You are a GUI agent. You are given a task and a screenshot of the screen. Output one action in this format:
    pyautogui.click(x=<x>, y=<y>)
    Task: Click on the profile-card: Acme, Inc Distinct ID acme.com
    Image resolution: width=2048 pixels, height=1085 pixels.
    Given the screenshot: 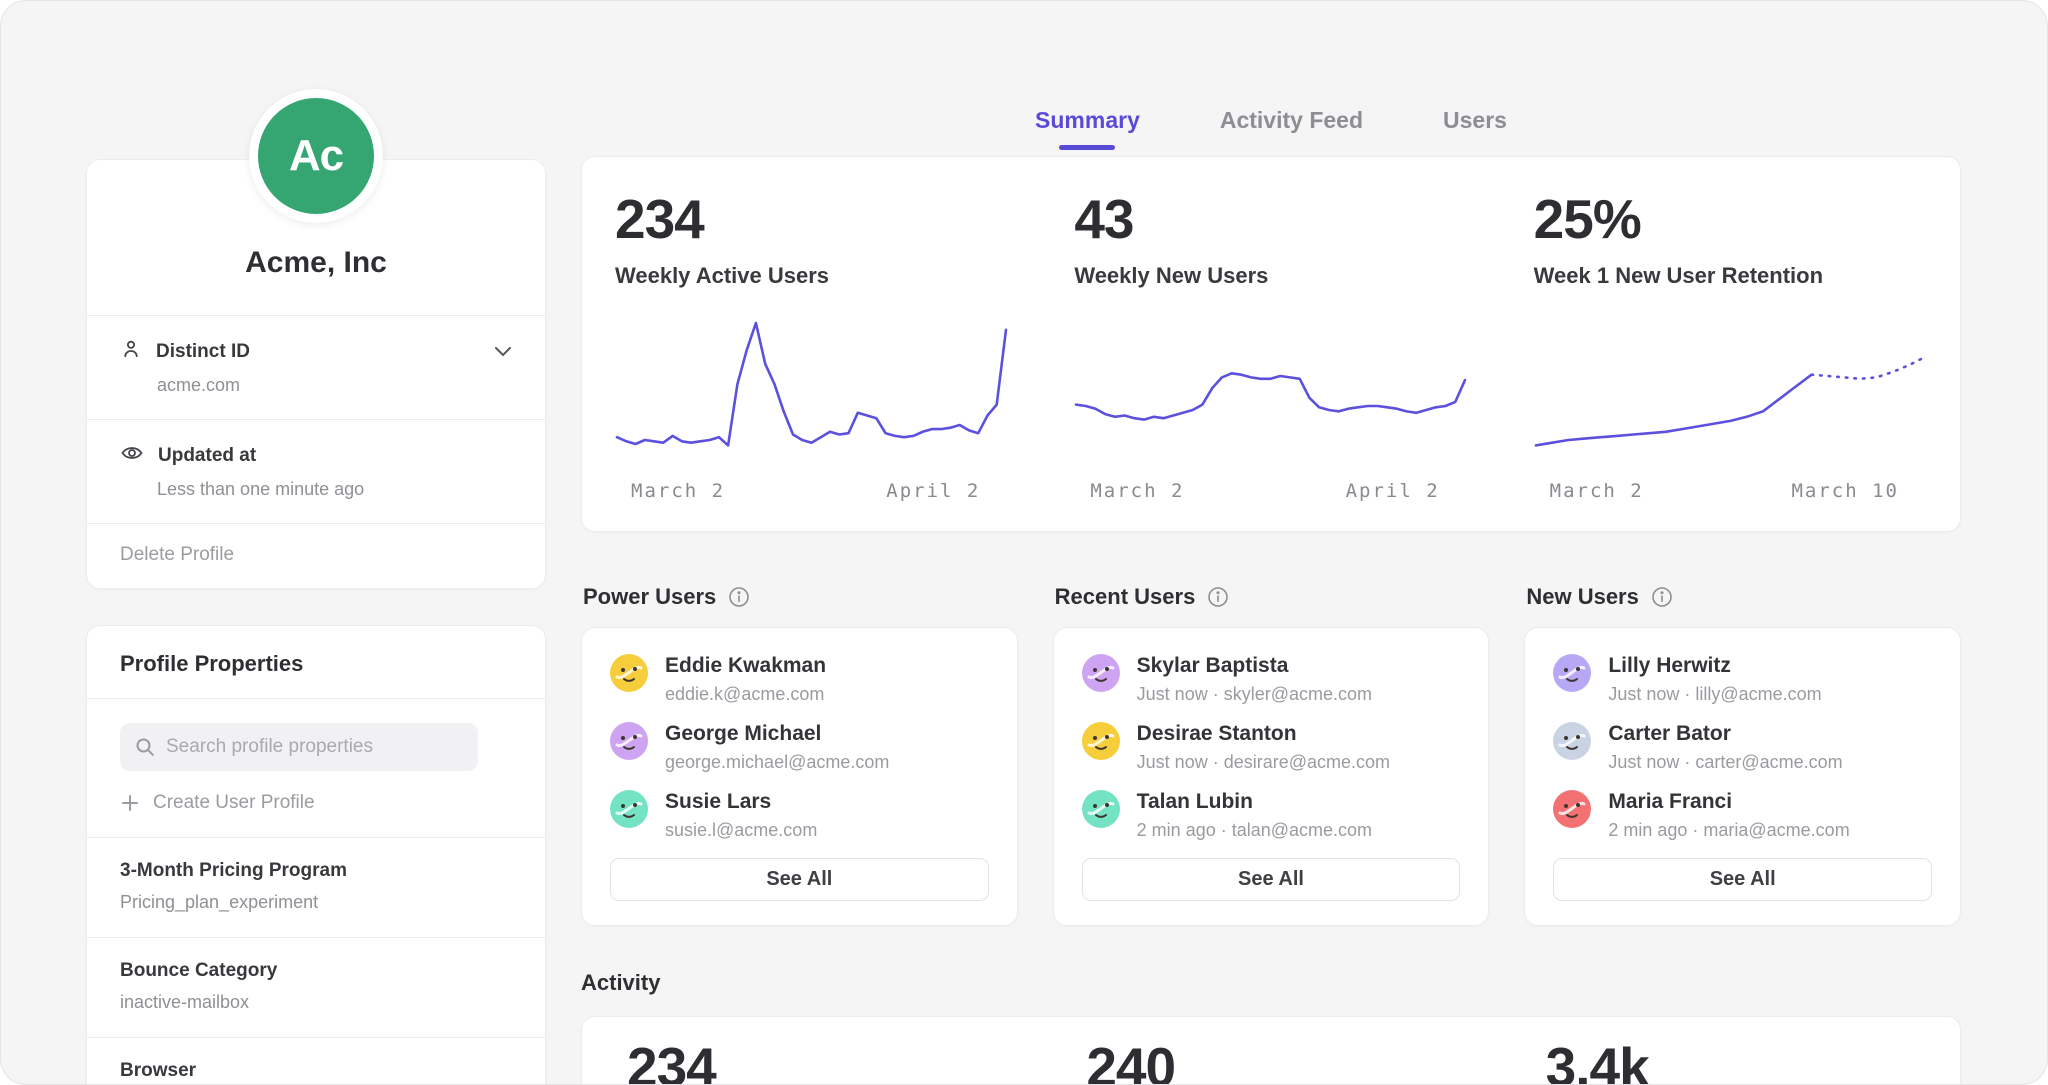 What is the action you would take?
    pyautogui.click(x=316, y=374)
    